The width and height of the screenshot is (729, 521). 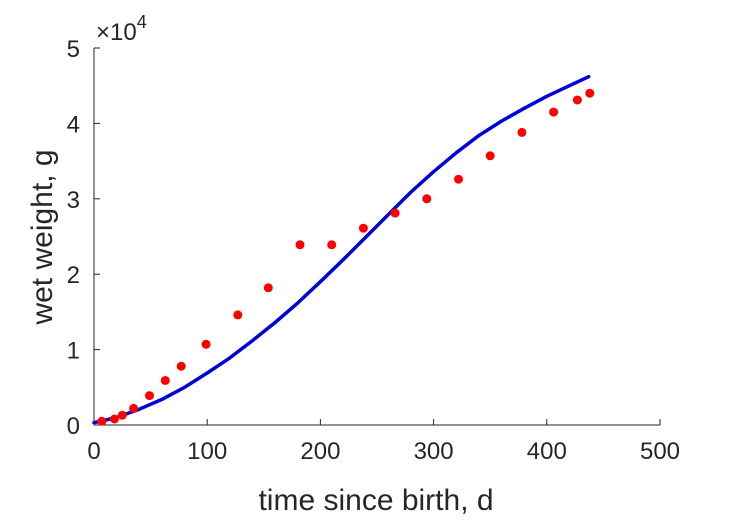 I want to click on y-multiplier-base: ×10, so click(x=116, y=32).